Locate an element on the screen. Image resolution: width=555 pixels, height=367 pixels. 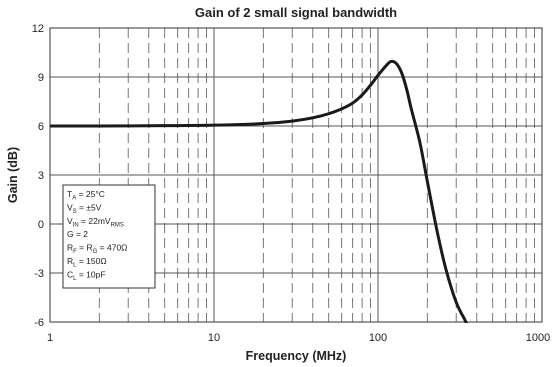
chart-title: Gain of 2 small signal bandwidth is located at coordinates (296, 12).